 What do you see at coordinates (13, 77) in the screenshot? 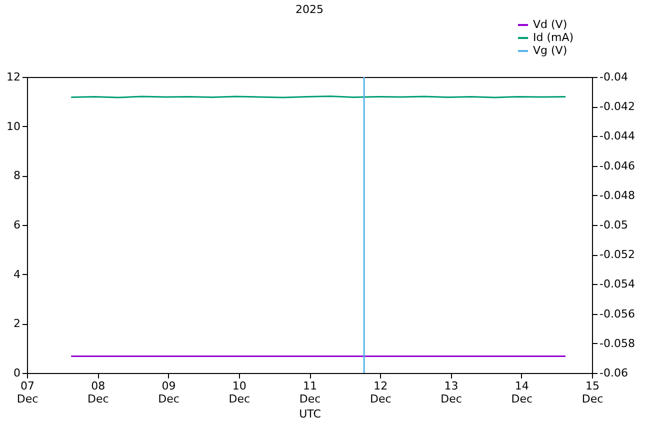
I see `y-tick-label: 12` at bounding box center [13, 77].